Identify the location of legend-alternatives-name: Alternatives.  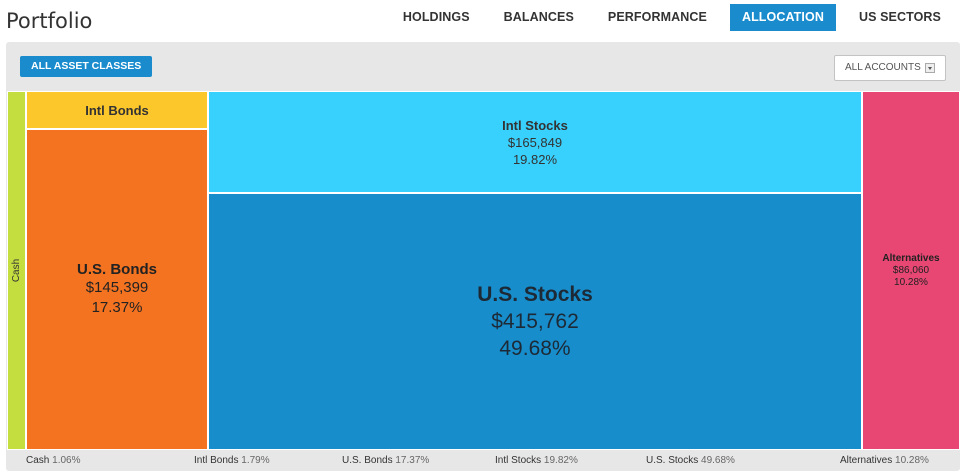
(866, 460).